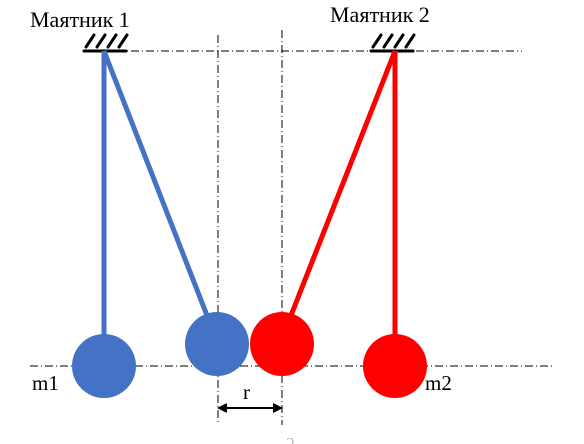 Image resolution: width=584 pixels, height=444 pixels. Describe the element at coordinates (104, 366) in the screenshot. I see `pendulum-1-bob-rest` at that location.